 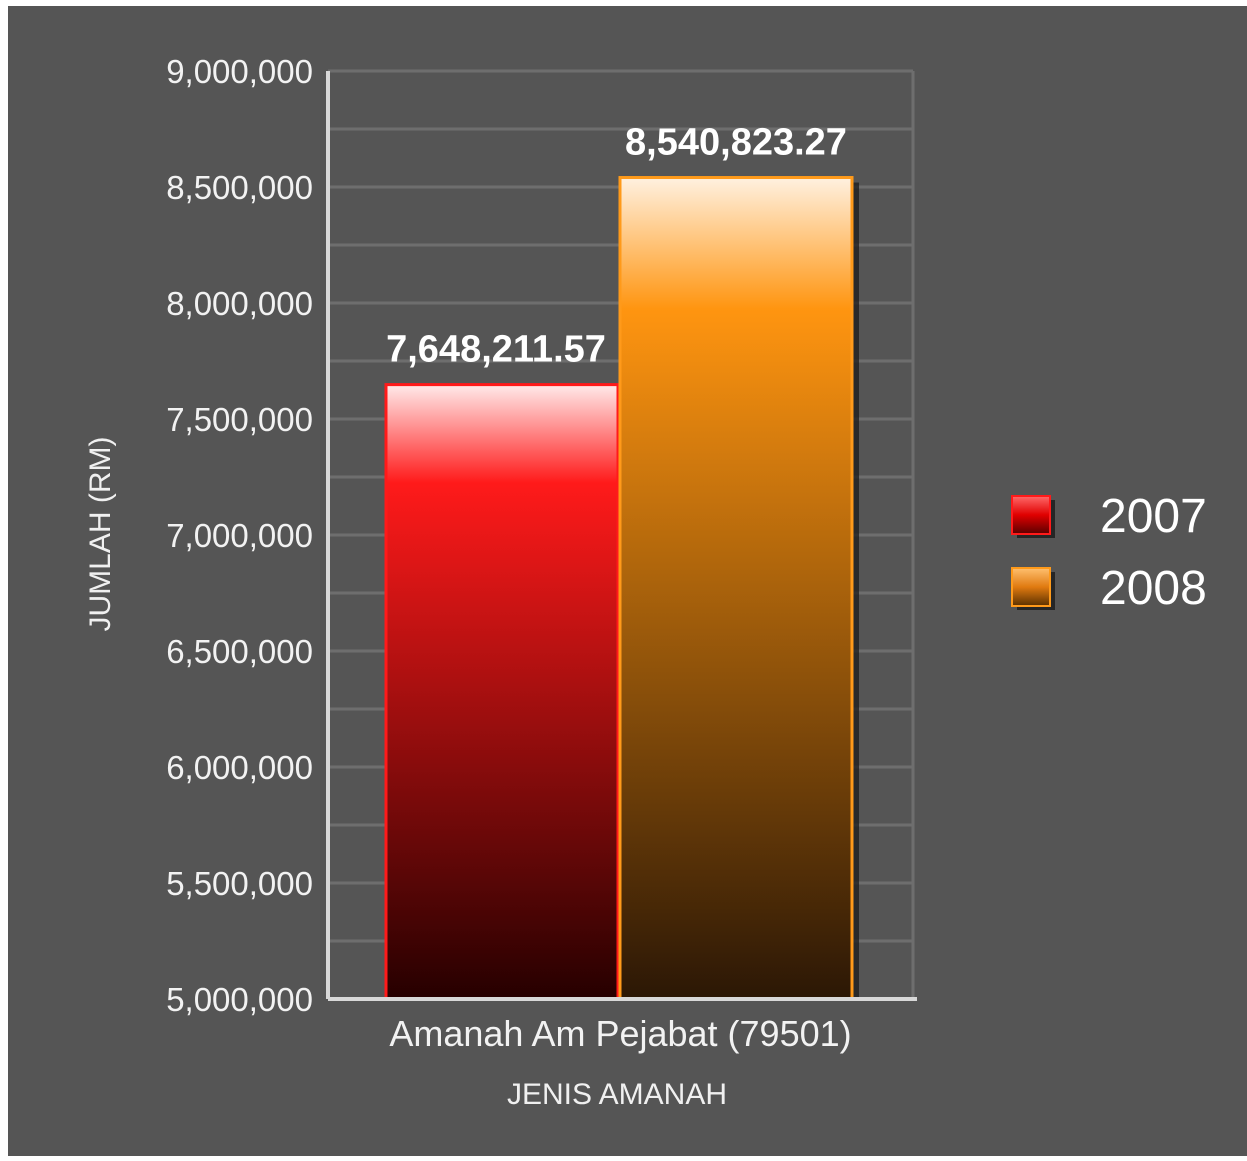 What do you see at coordinates (239, 999) in the screenshot?
I see `y-tick-label: 5,000,000` at bounding box center [239, 999].